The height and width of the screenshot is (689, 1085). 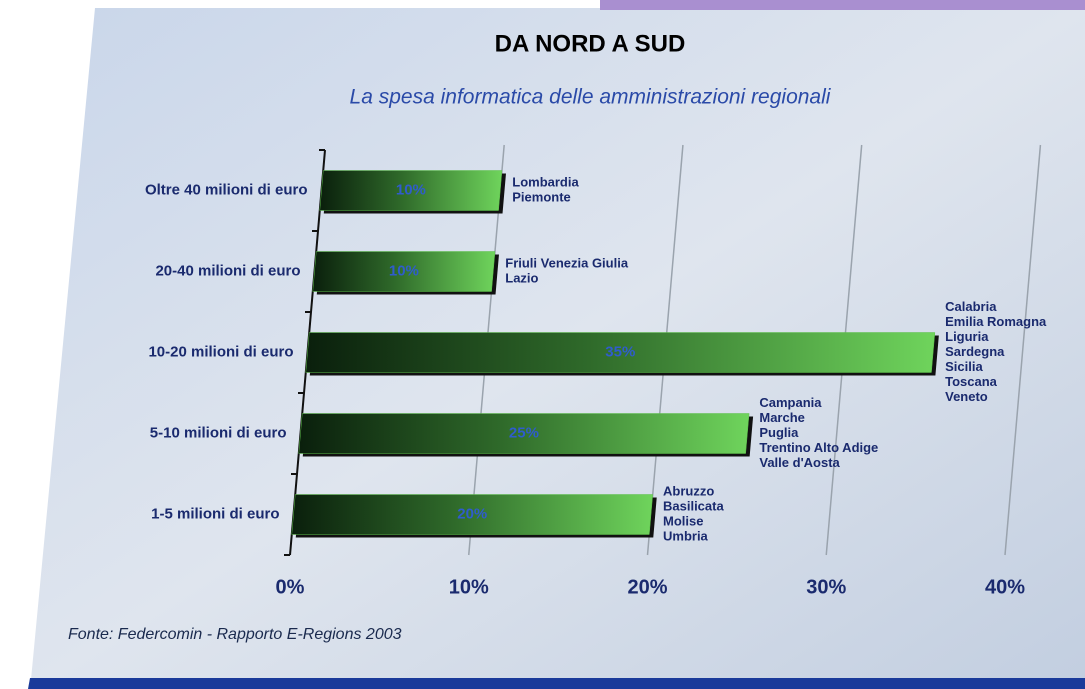 What do you see at coordinates (799, 462) in the screenshot?
I see `region-label: Valle d'Aosta` at bounding box center [799, 462].